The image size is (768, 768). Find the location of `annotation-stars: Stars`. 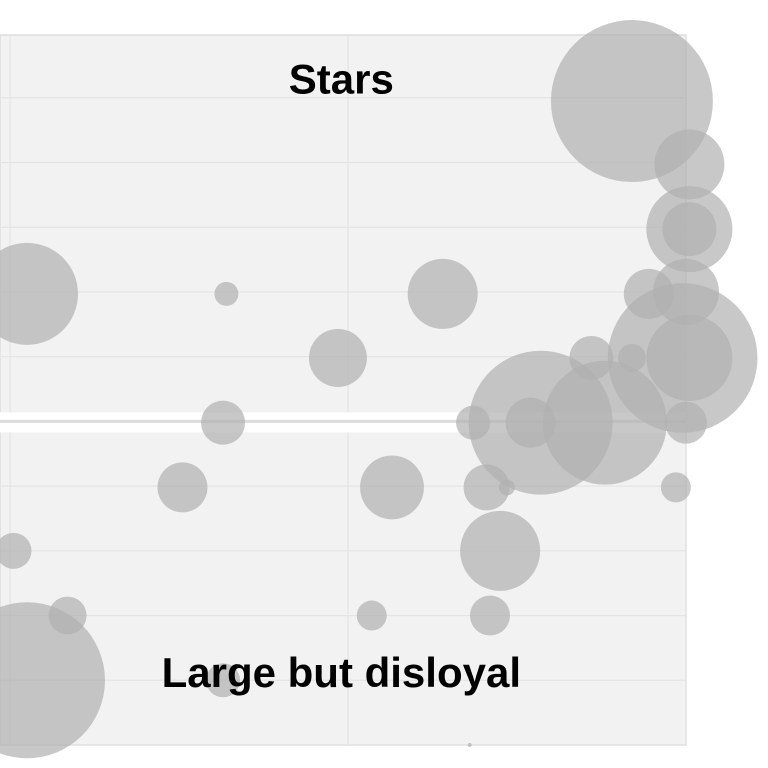

annotation-stars: Stars is located at coordinates (341, 78).